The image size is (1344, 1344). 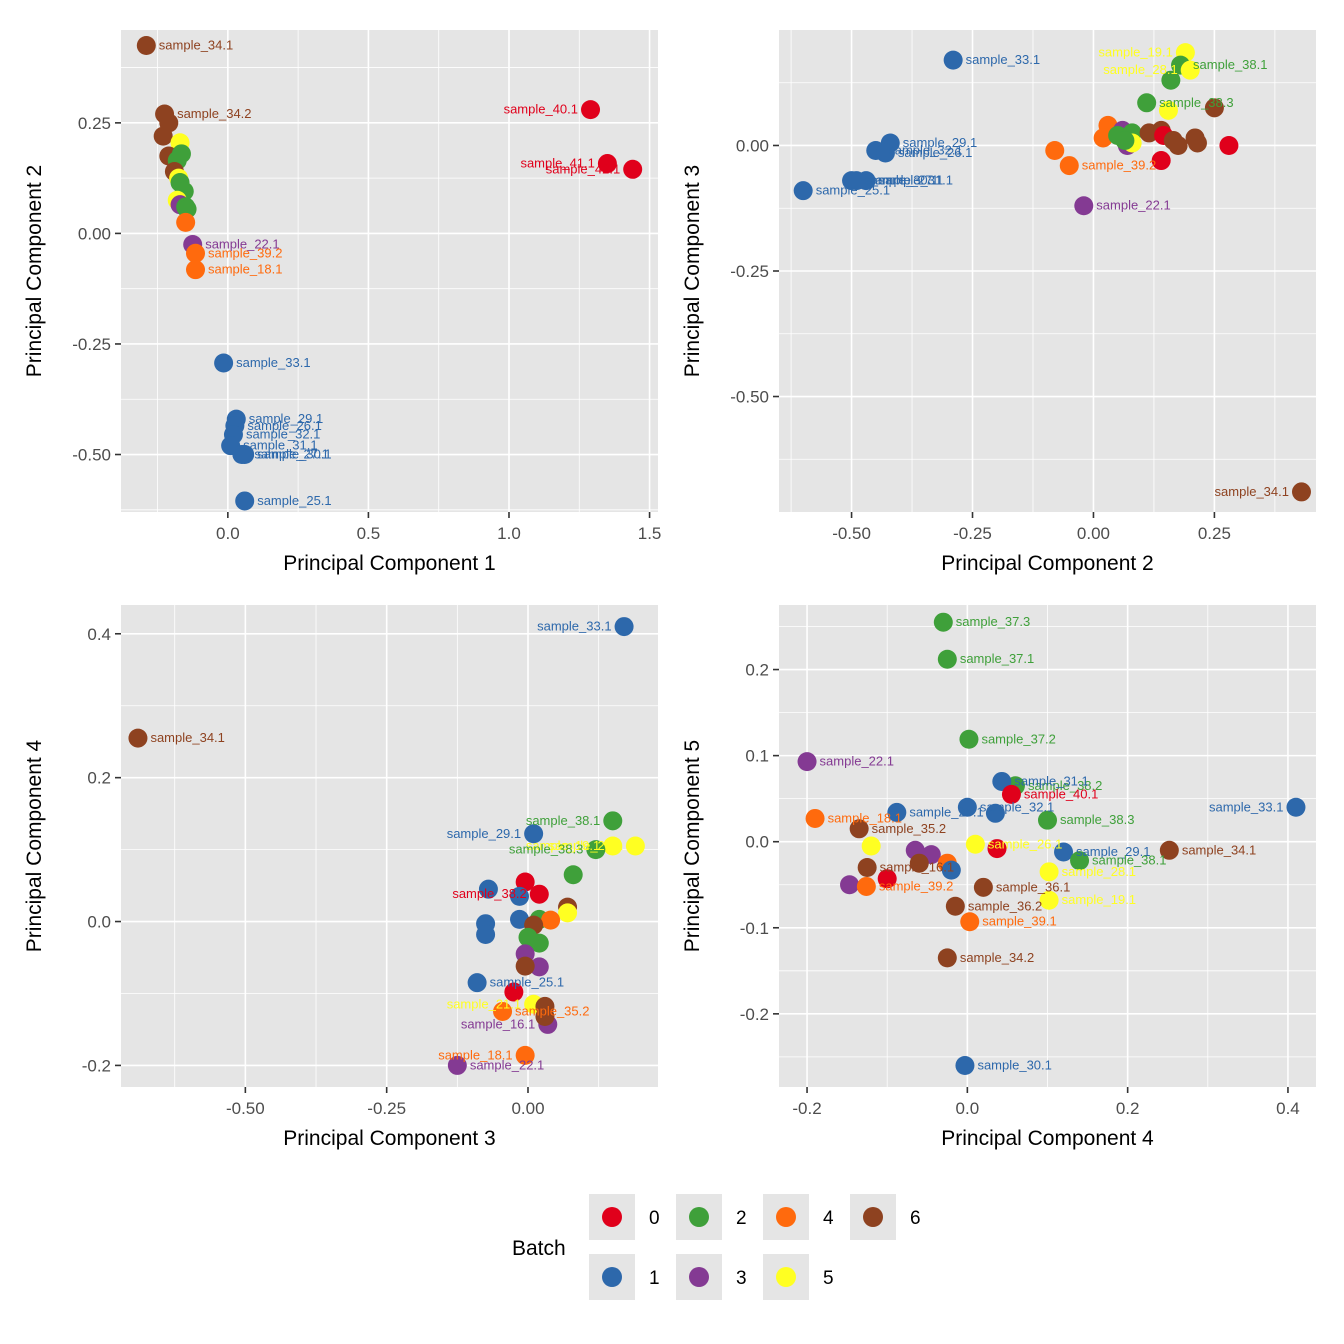 I want to click on legend-label: 4, so click(x=828, y=1218).